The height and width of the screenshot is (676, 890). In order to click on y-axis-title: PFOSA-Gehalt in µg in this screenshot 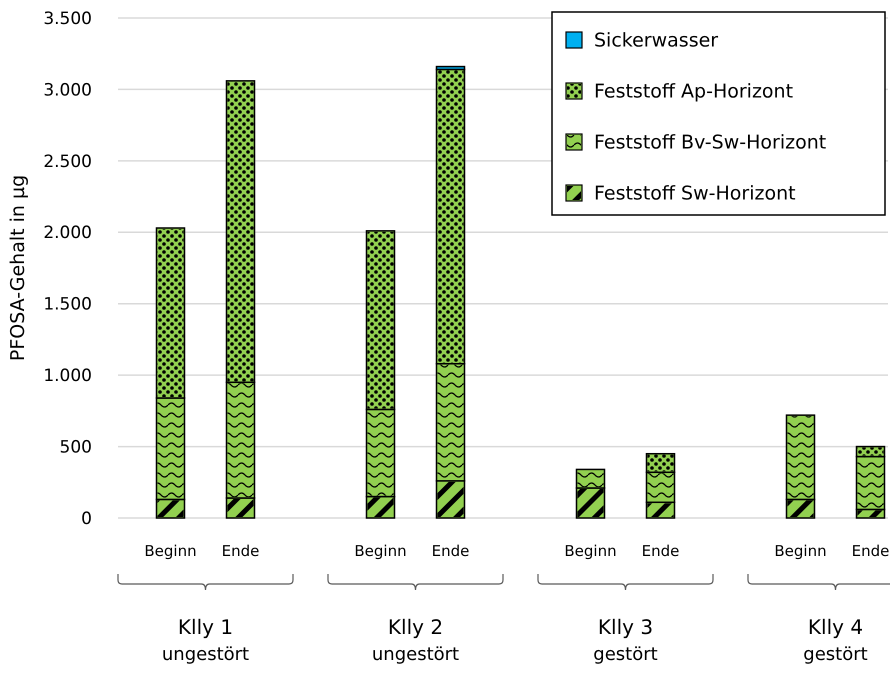, I will do `click(18, 268)`.